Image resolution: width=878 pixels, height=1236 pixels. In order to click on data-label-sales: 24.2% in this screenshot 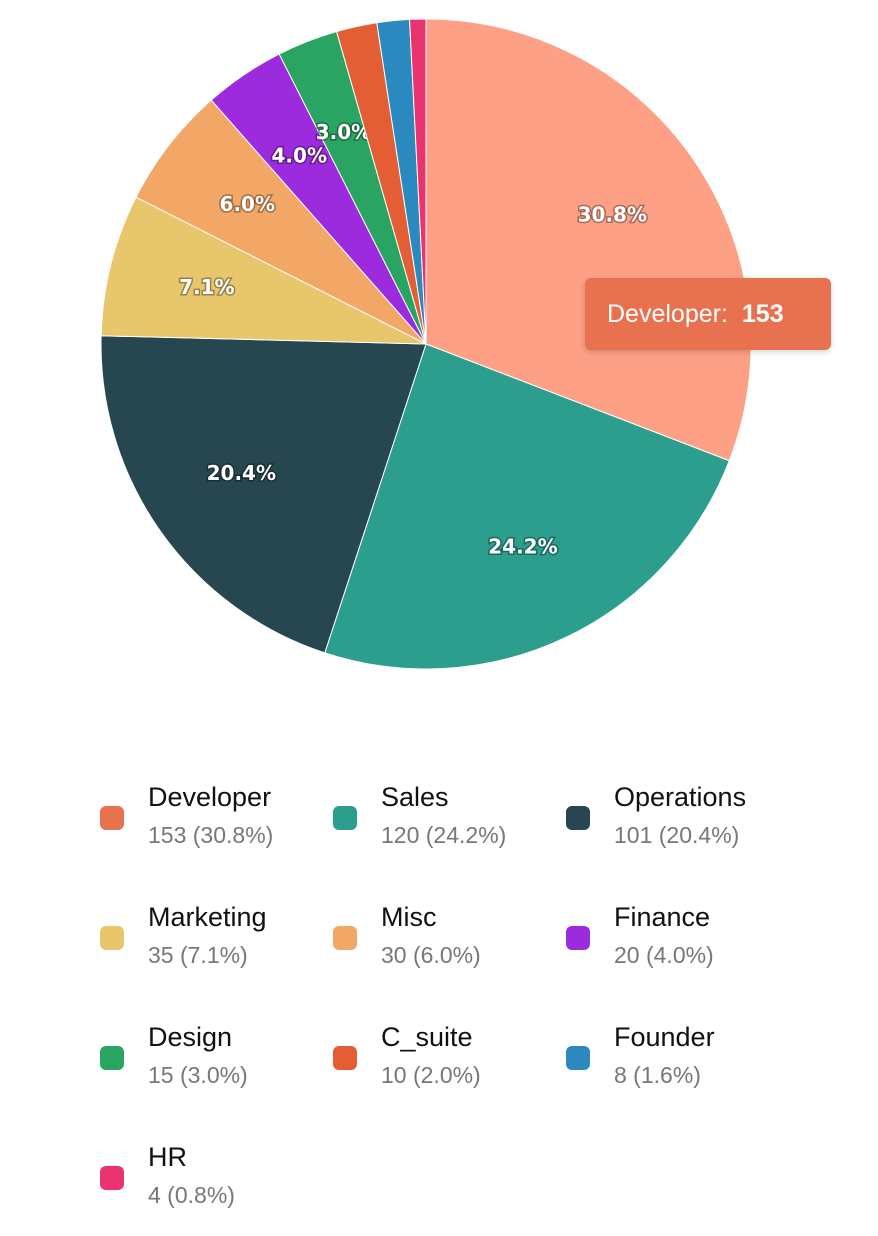, I will do `click(522, 547)`.